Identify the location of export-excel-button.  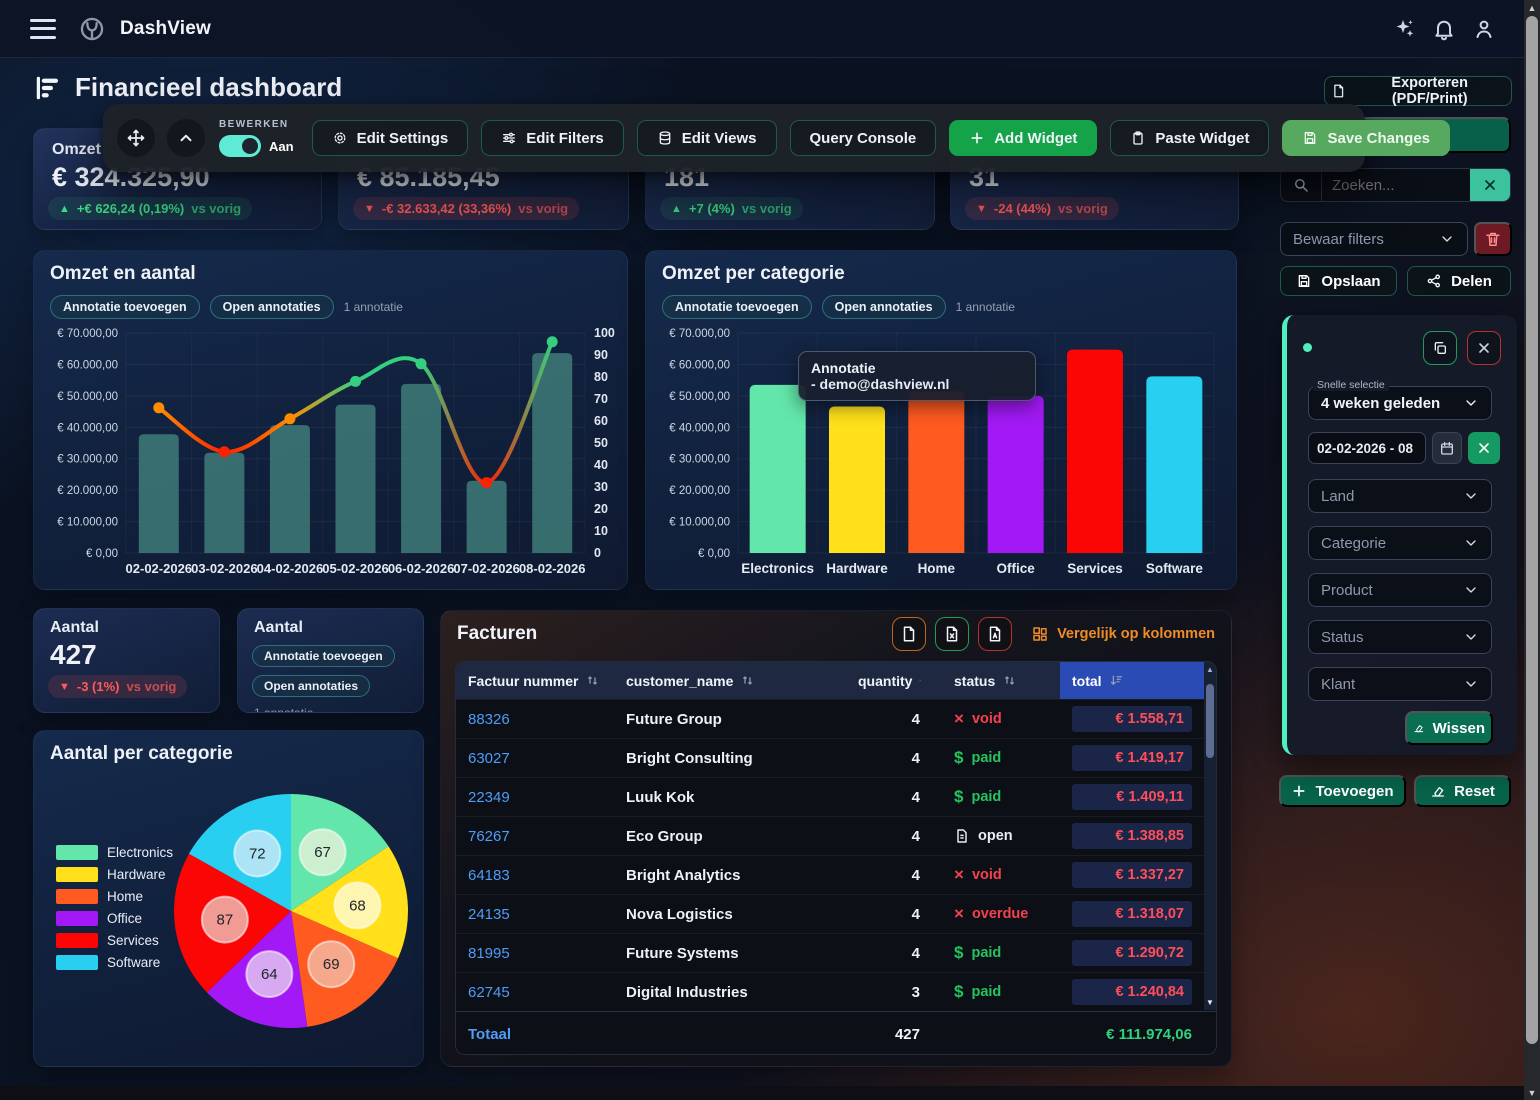
(952, 634).